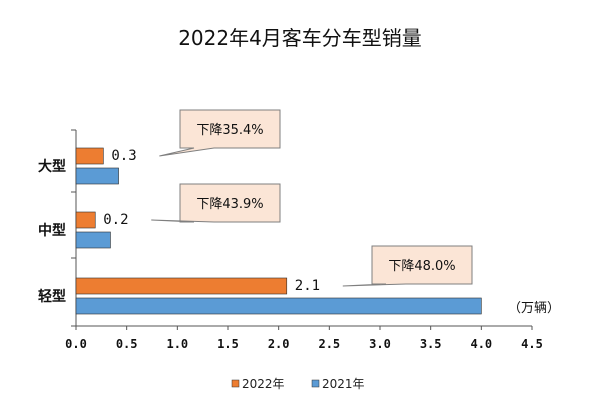  I want to click on category-label: 大型, so click(52, 166).